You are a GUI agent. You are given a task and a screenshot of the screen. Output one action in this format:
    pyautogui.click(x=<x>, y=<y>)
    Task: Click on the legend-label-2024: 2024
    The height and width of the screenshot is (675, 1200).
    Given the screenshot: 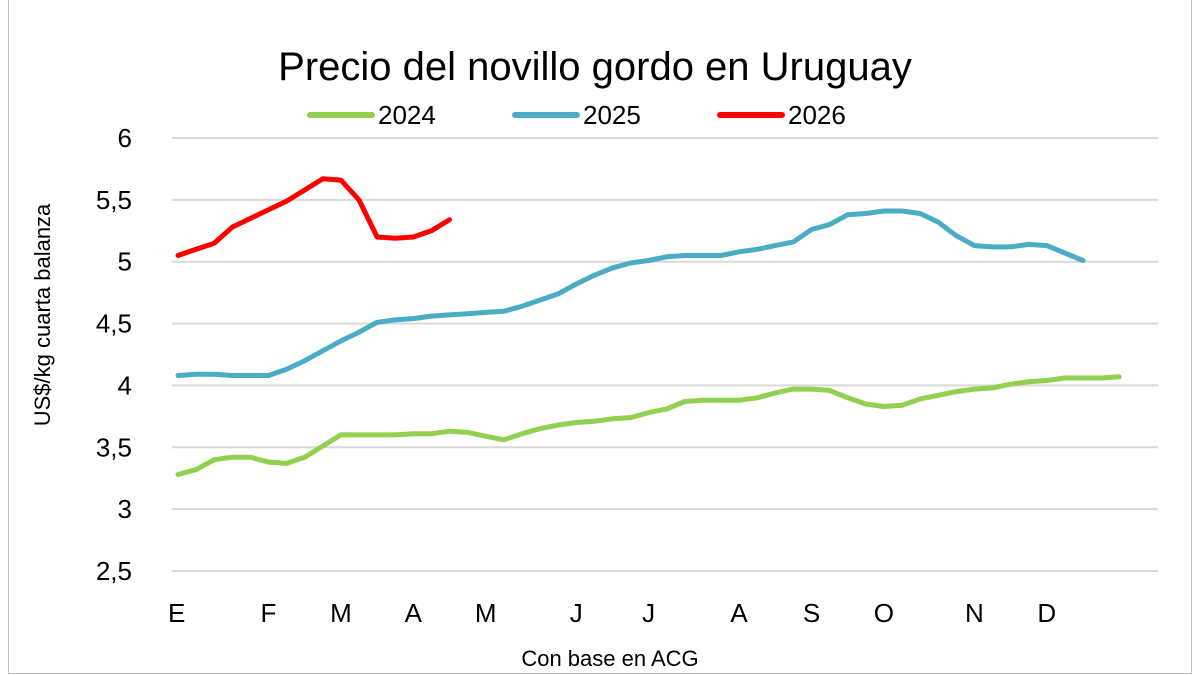 What is the action you would take?
    pyautogui.click(x=407, y=115)
    